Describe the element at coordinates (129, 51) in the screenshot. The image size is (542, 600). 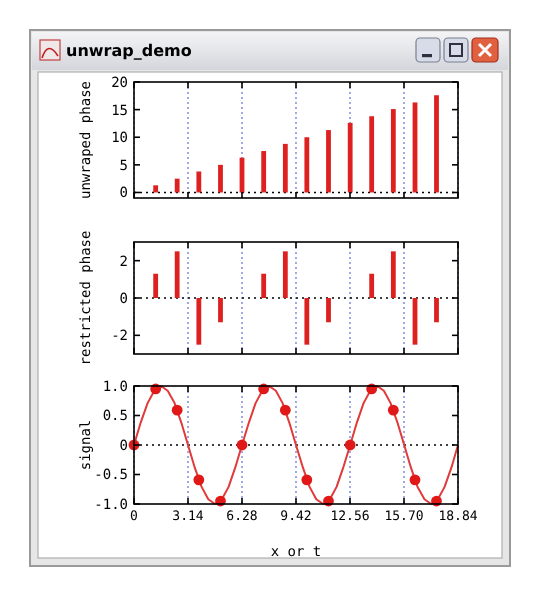
I see `chart-title: unwrap_demo` at that location.